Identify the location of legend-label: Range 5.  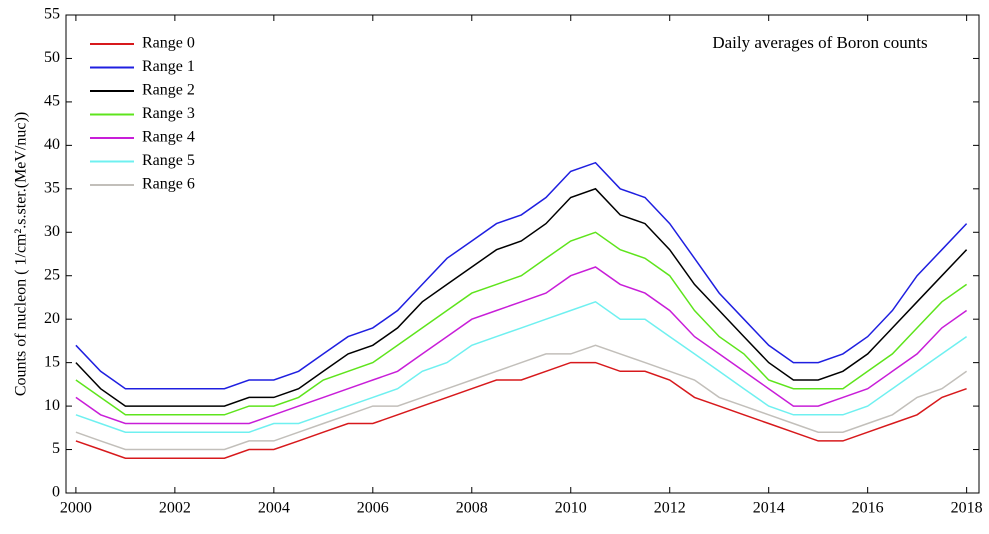
(168, 160).